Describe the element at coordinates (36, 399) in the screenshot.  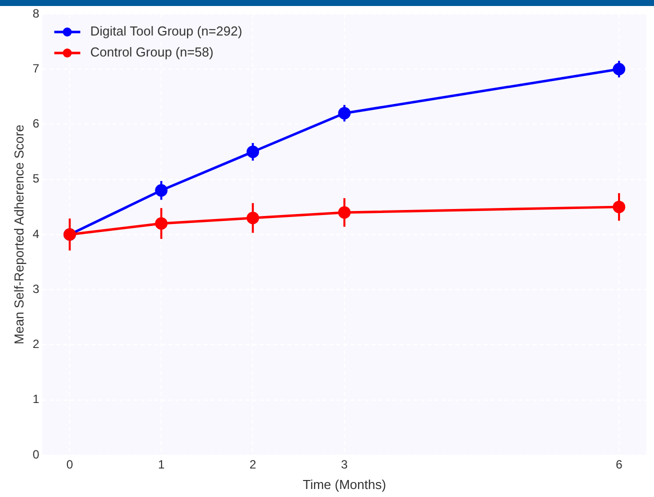
I see `y-tick-label: 1` at that location.